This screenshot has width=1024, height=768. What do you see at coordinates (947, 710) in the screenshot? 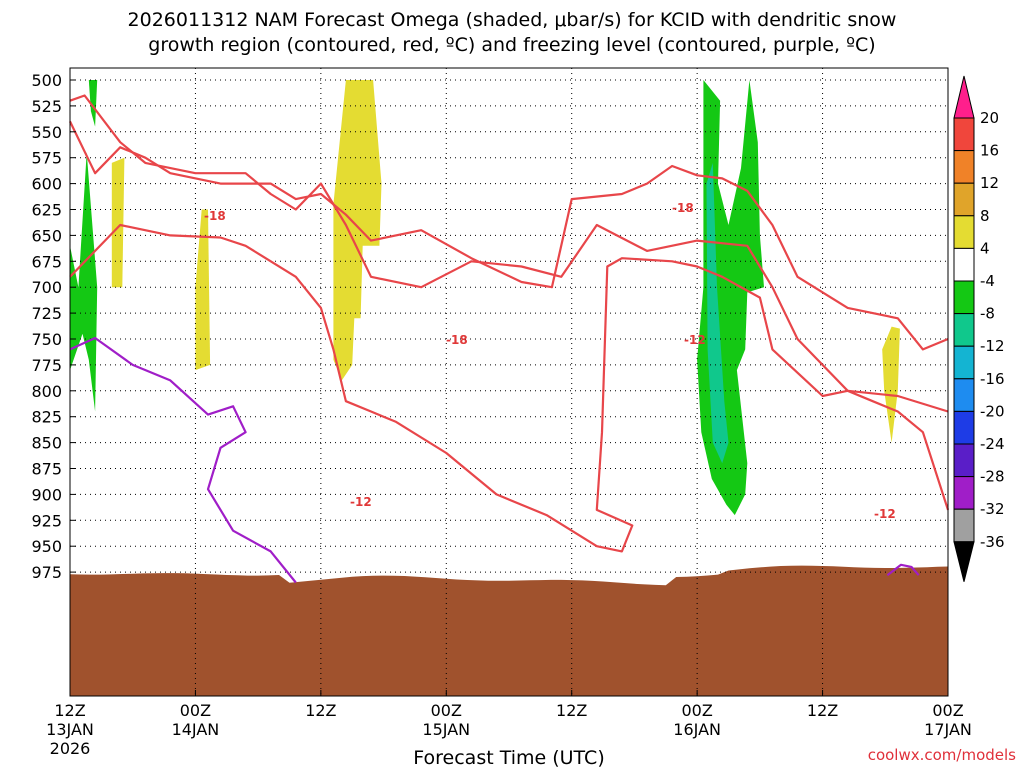
I see `x-tick-label-time-84: 00Z` at bounding box center [947, 710].